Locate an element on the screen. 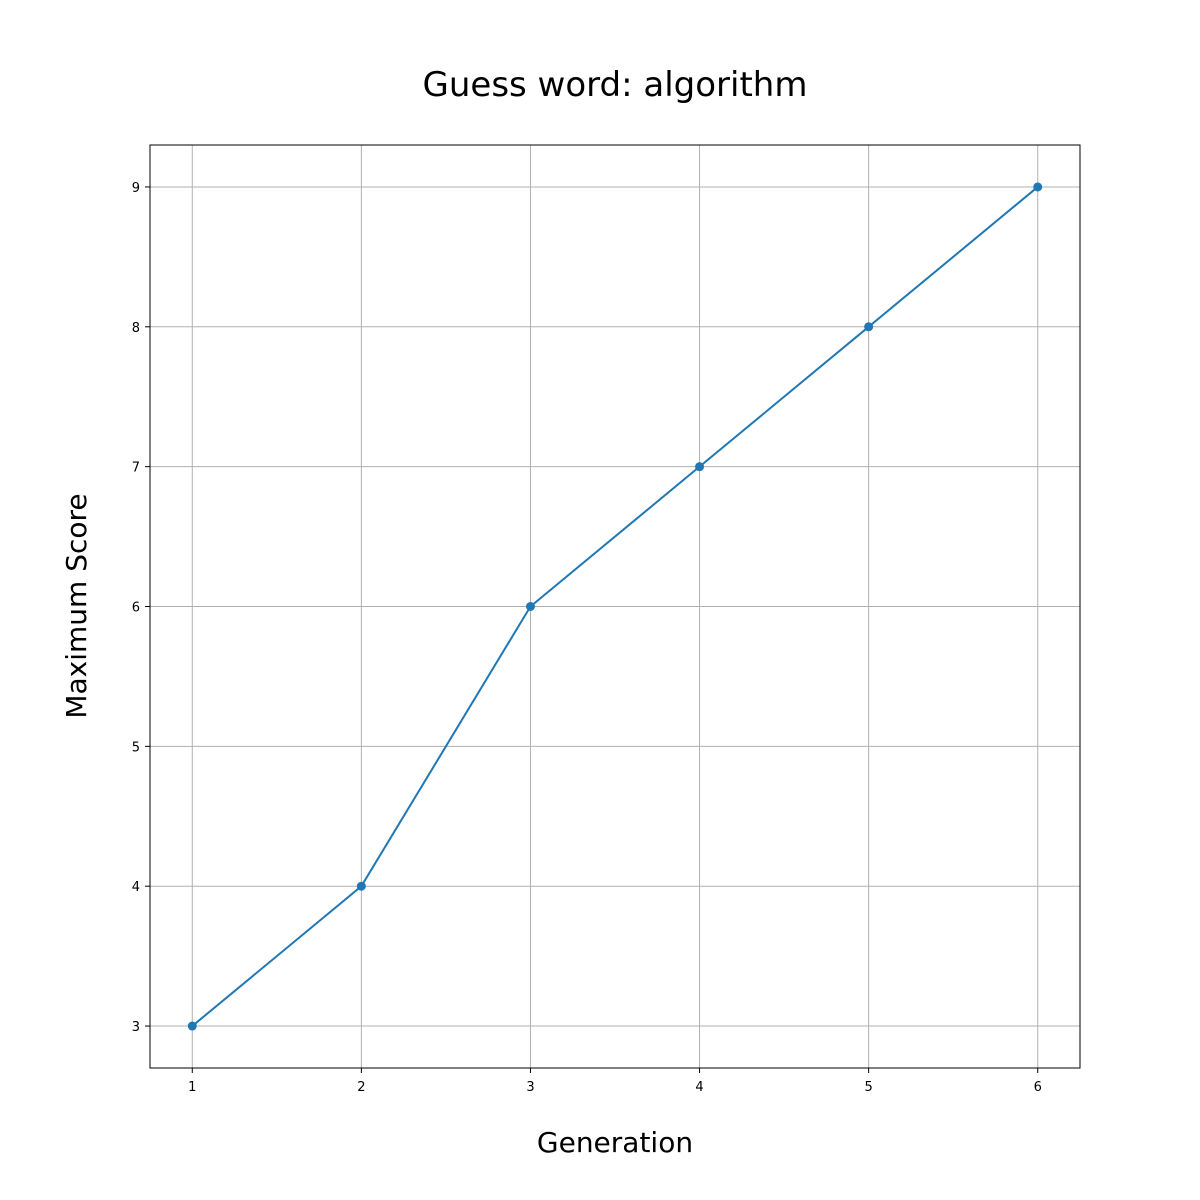  y-tick-label: 8 is located at coordinates (136, 328).